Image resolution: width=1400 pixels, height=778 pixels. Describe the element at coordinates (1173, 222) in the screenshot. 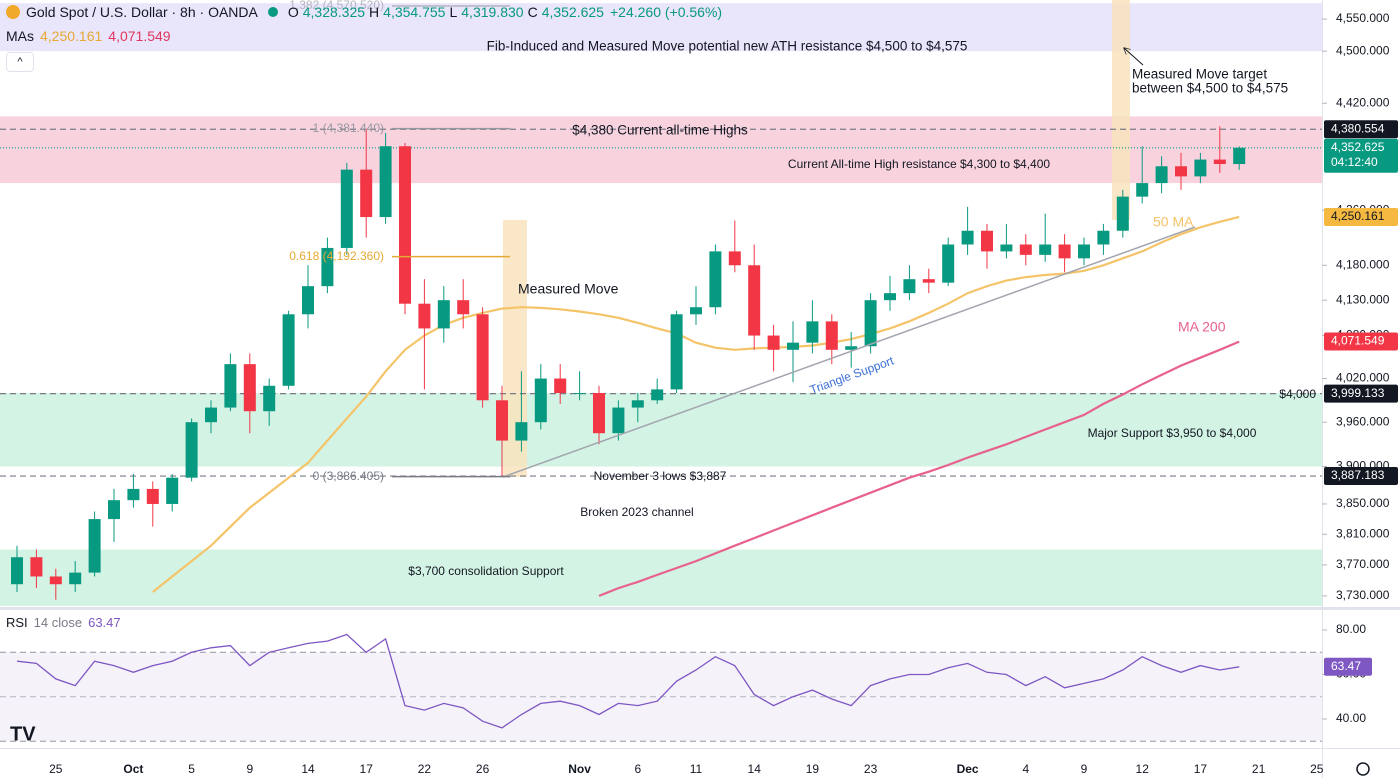

I see `series-label: 50 MA` at that location.